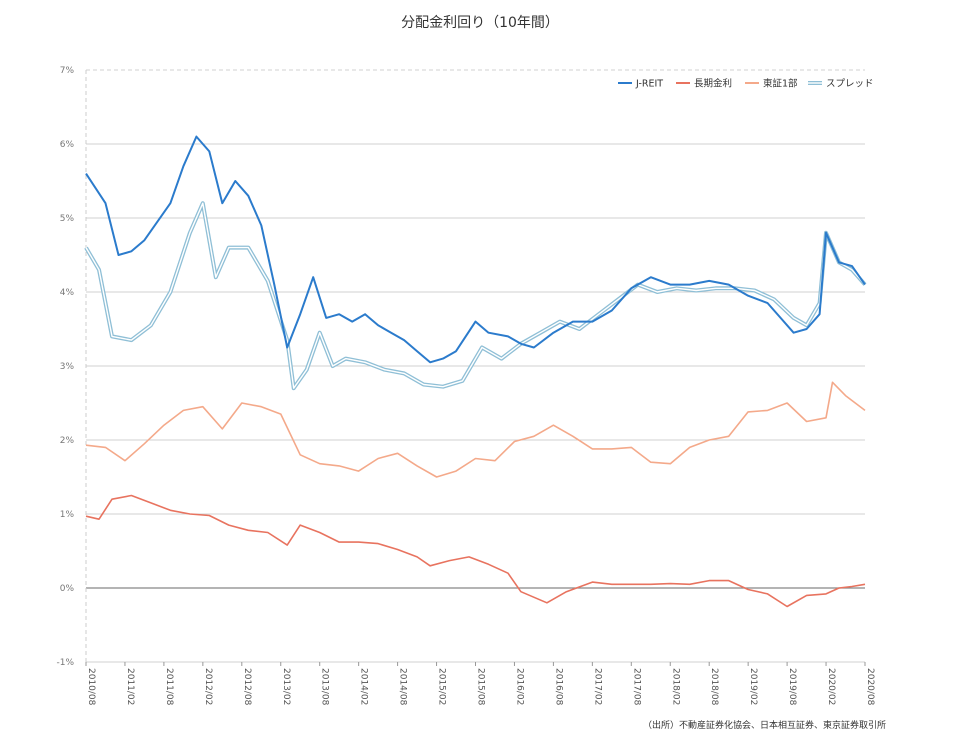 Image resolution: width=960 pixels, height=745 pixels. I want to click on x-tick-label: 2017/08, so click(636, 687).